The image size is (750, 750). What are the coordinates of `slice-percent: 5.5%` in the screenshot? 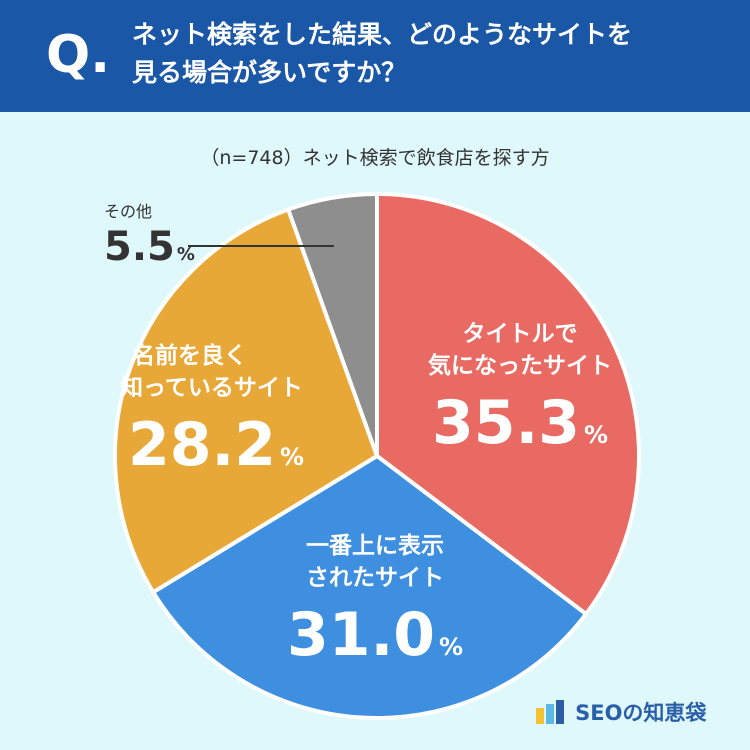 It's located at (149, 251).